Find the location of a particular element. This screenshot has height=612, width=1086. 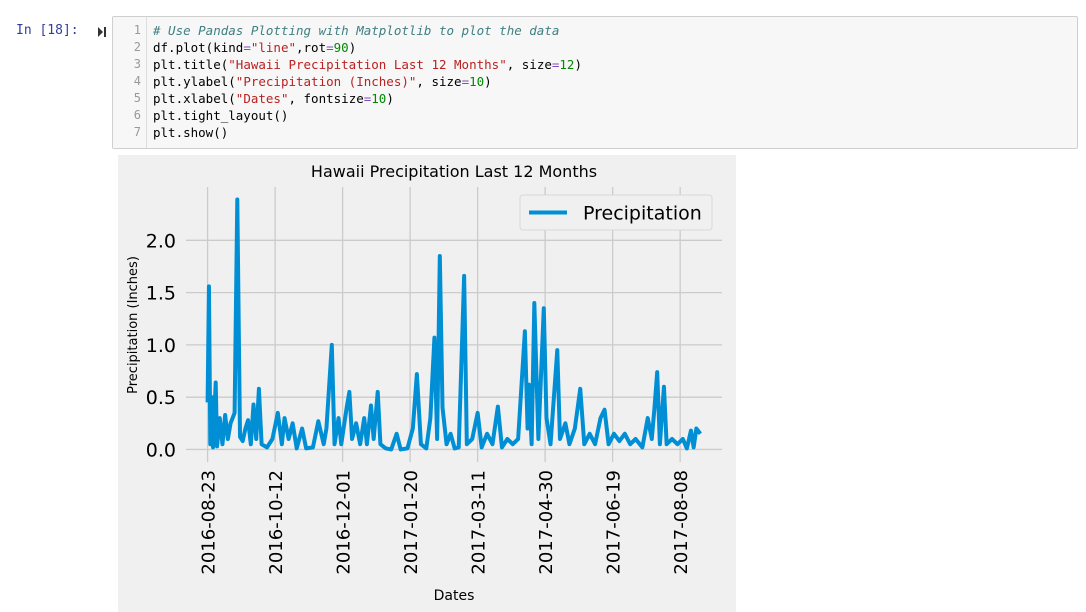

line-number: 3 is located at coordinates (137, 64).